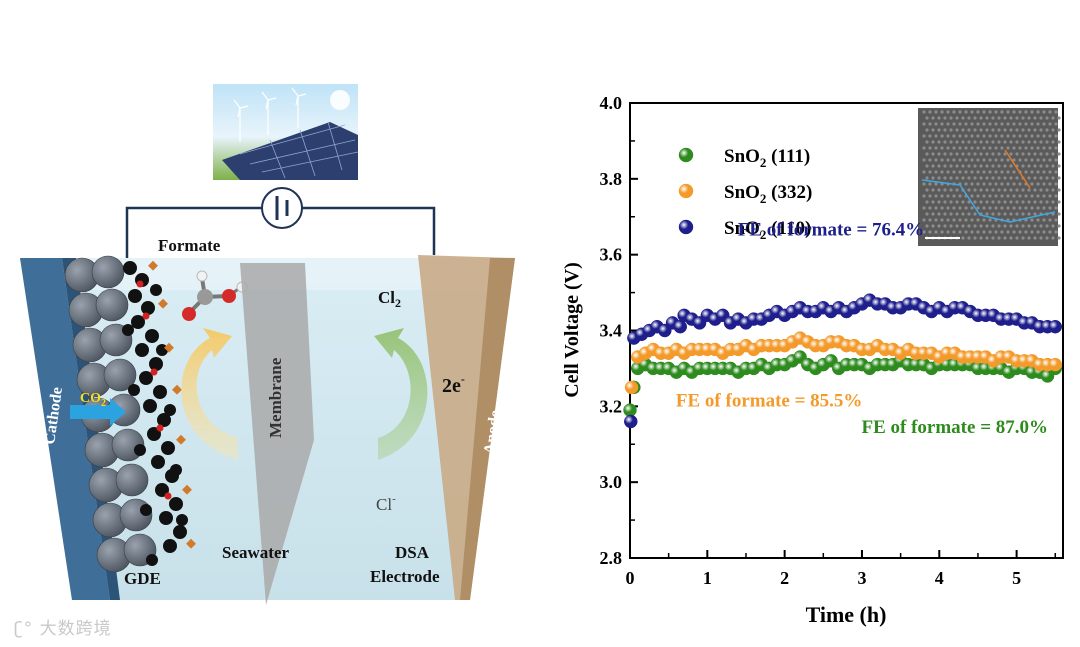 Image resolution: width=1080 pixels, height=647 pixels. I want to click on watermark-logo: ʗ° 大数跨境, so click(63, 626).